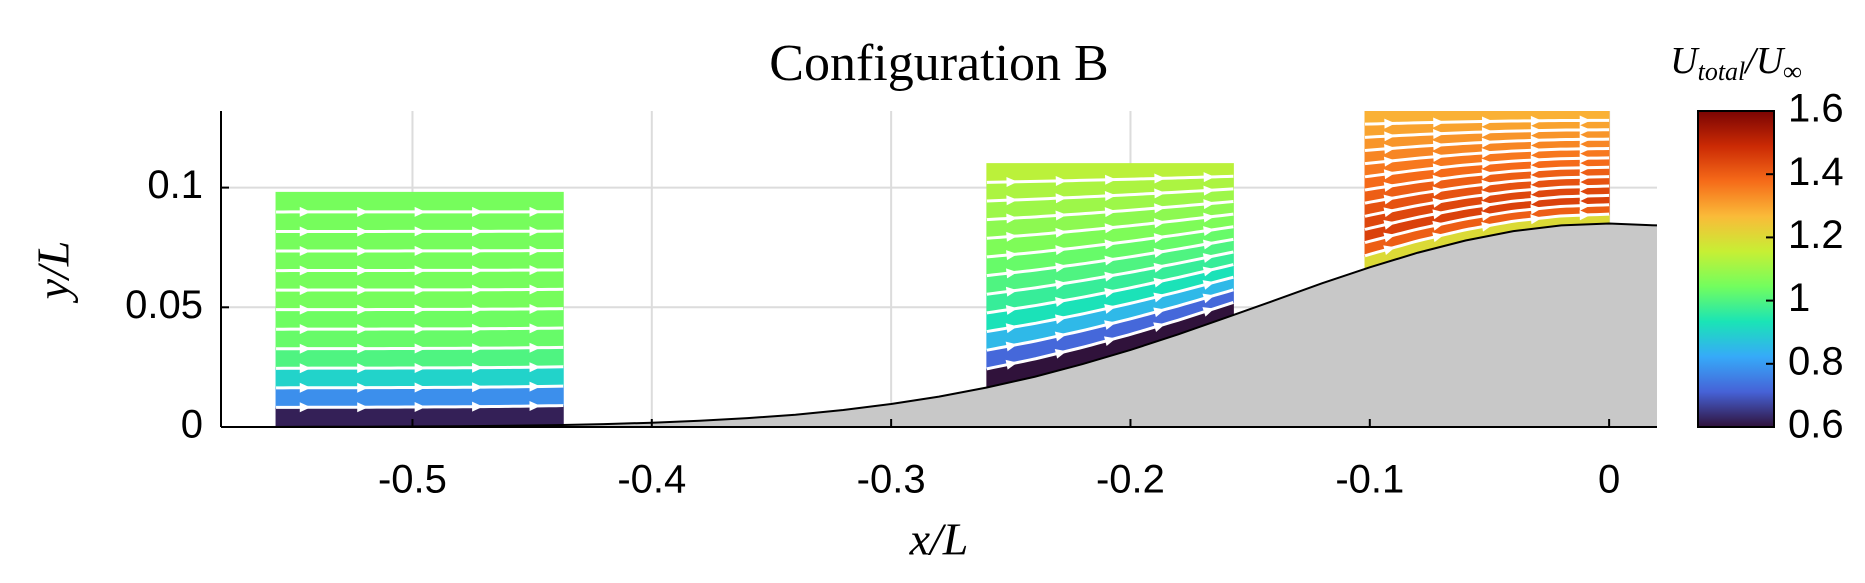 The image size is (1865, 583). I want to click on colorbar-tick-label: 0.6, so click(1816, 425).